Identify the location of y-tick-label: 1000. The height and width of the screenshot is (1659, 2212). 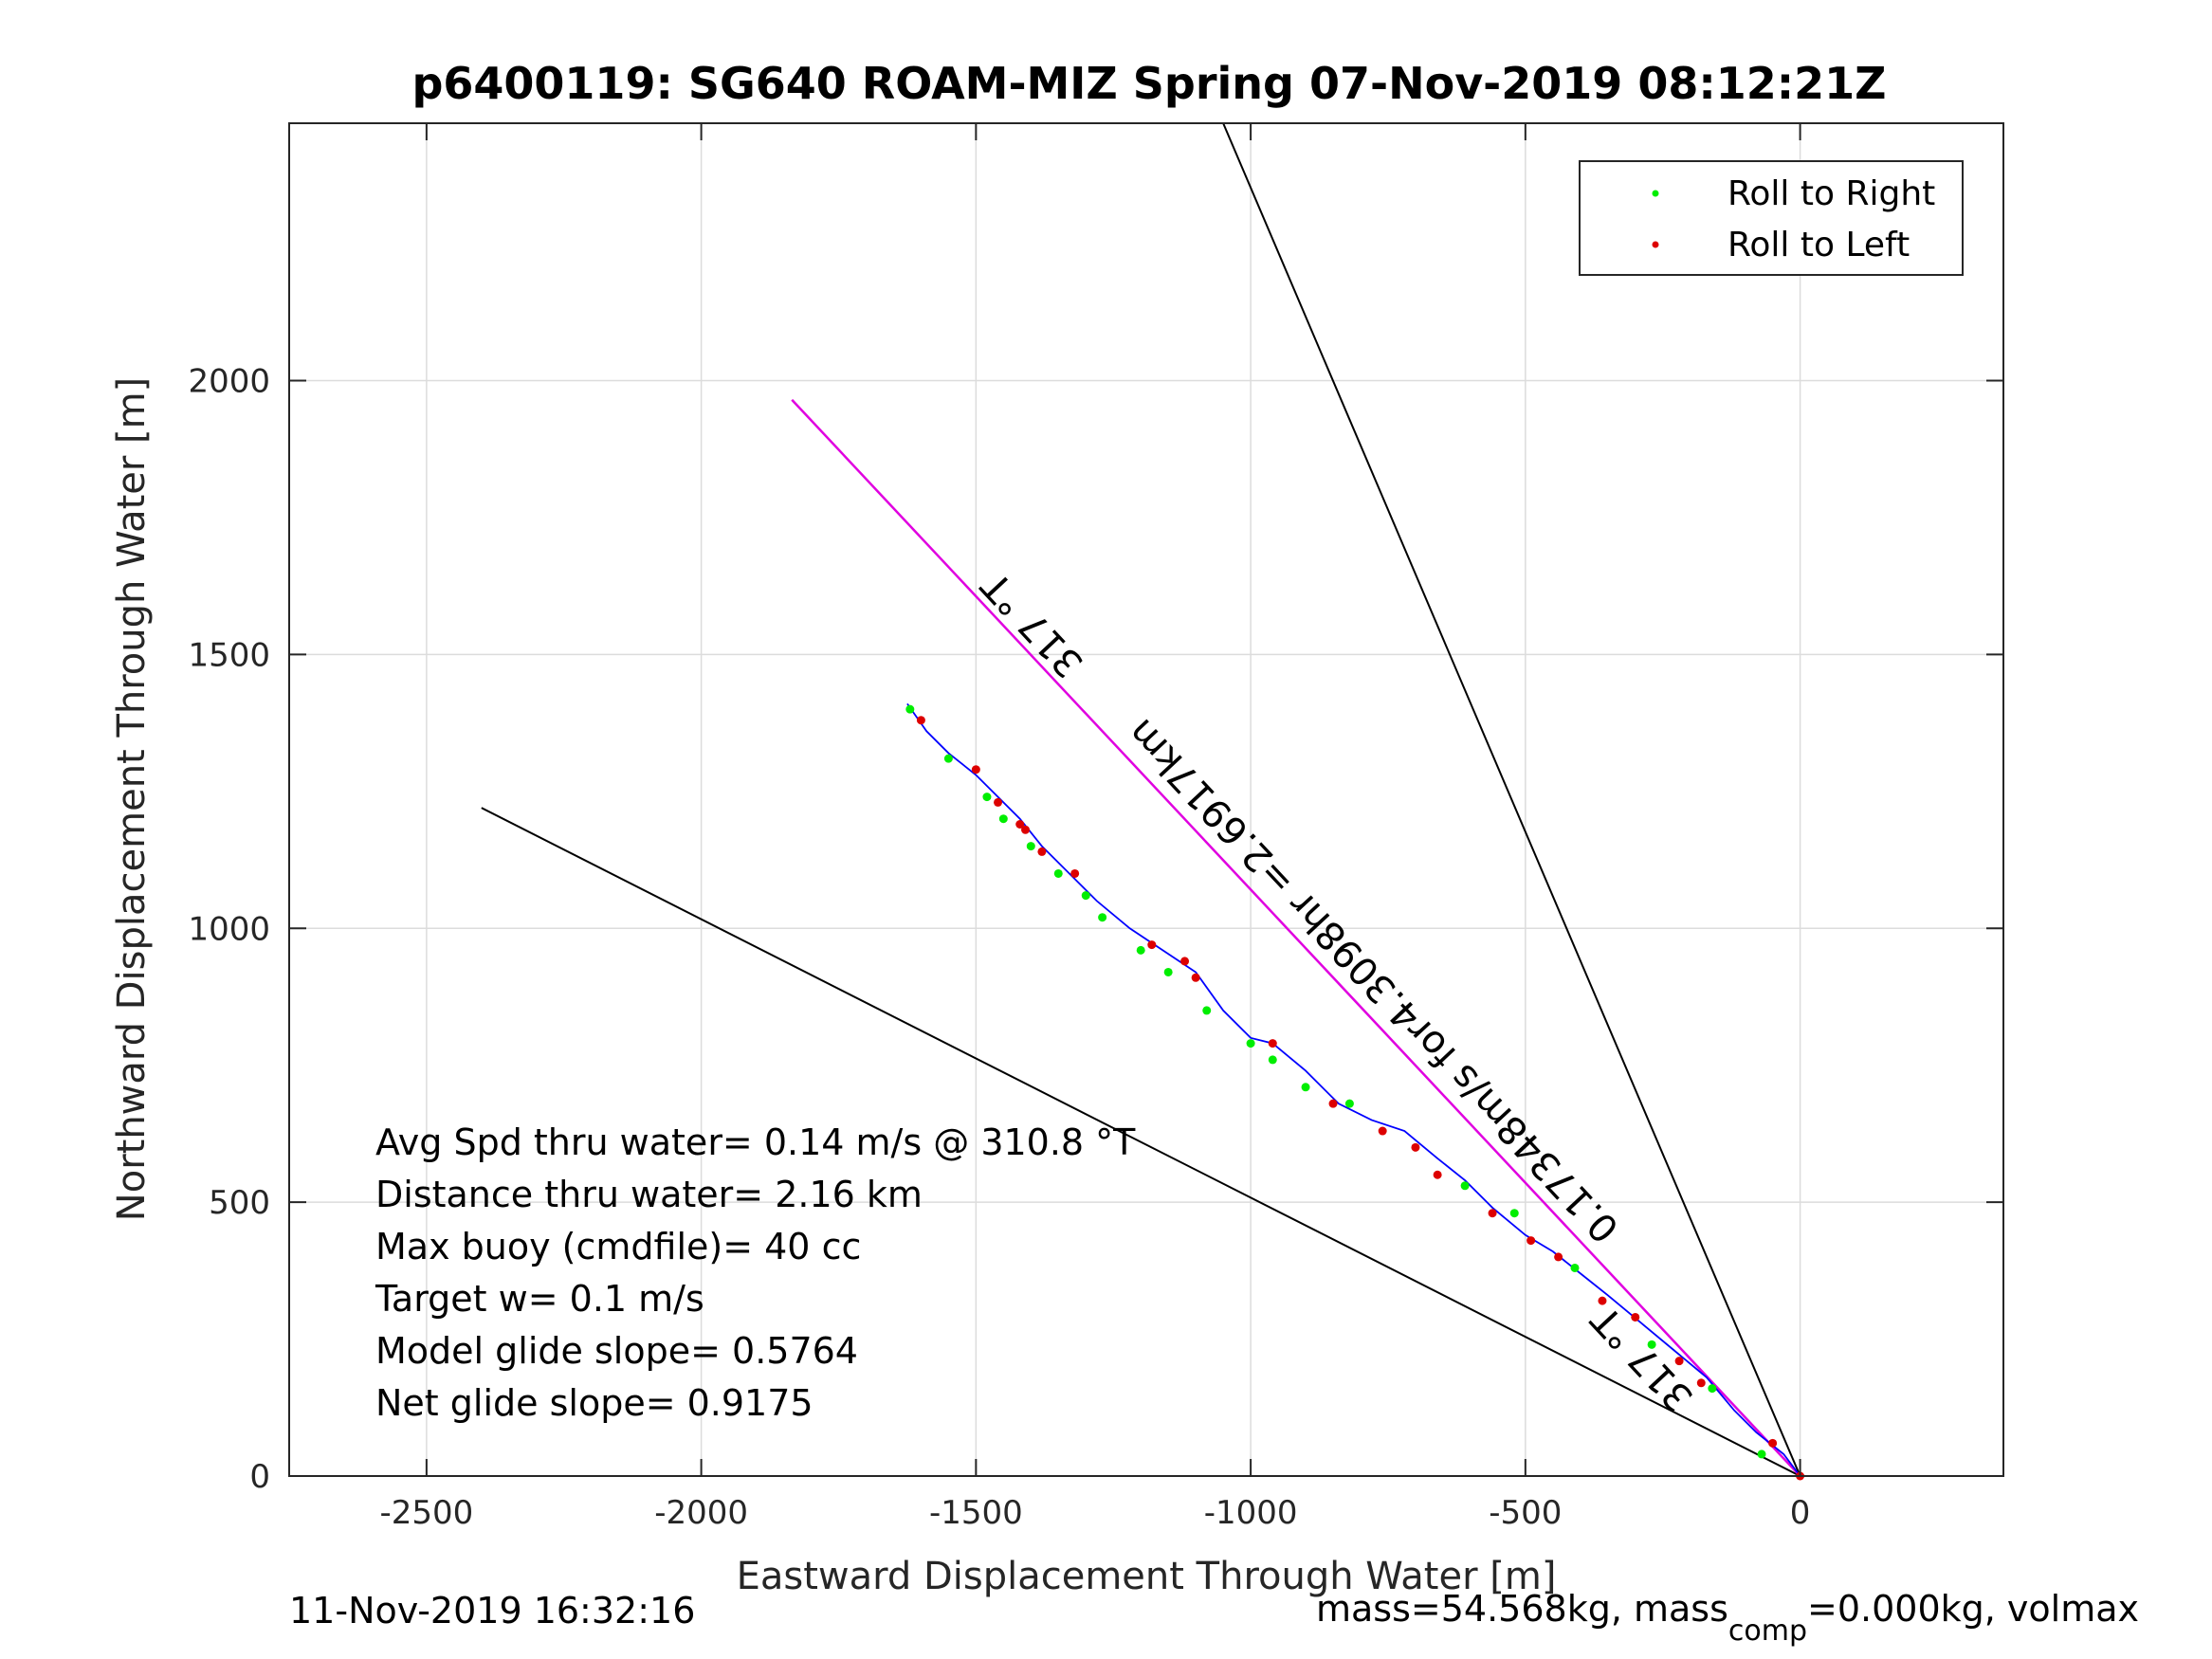
(229, 929).